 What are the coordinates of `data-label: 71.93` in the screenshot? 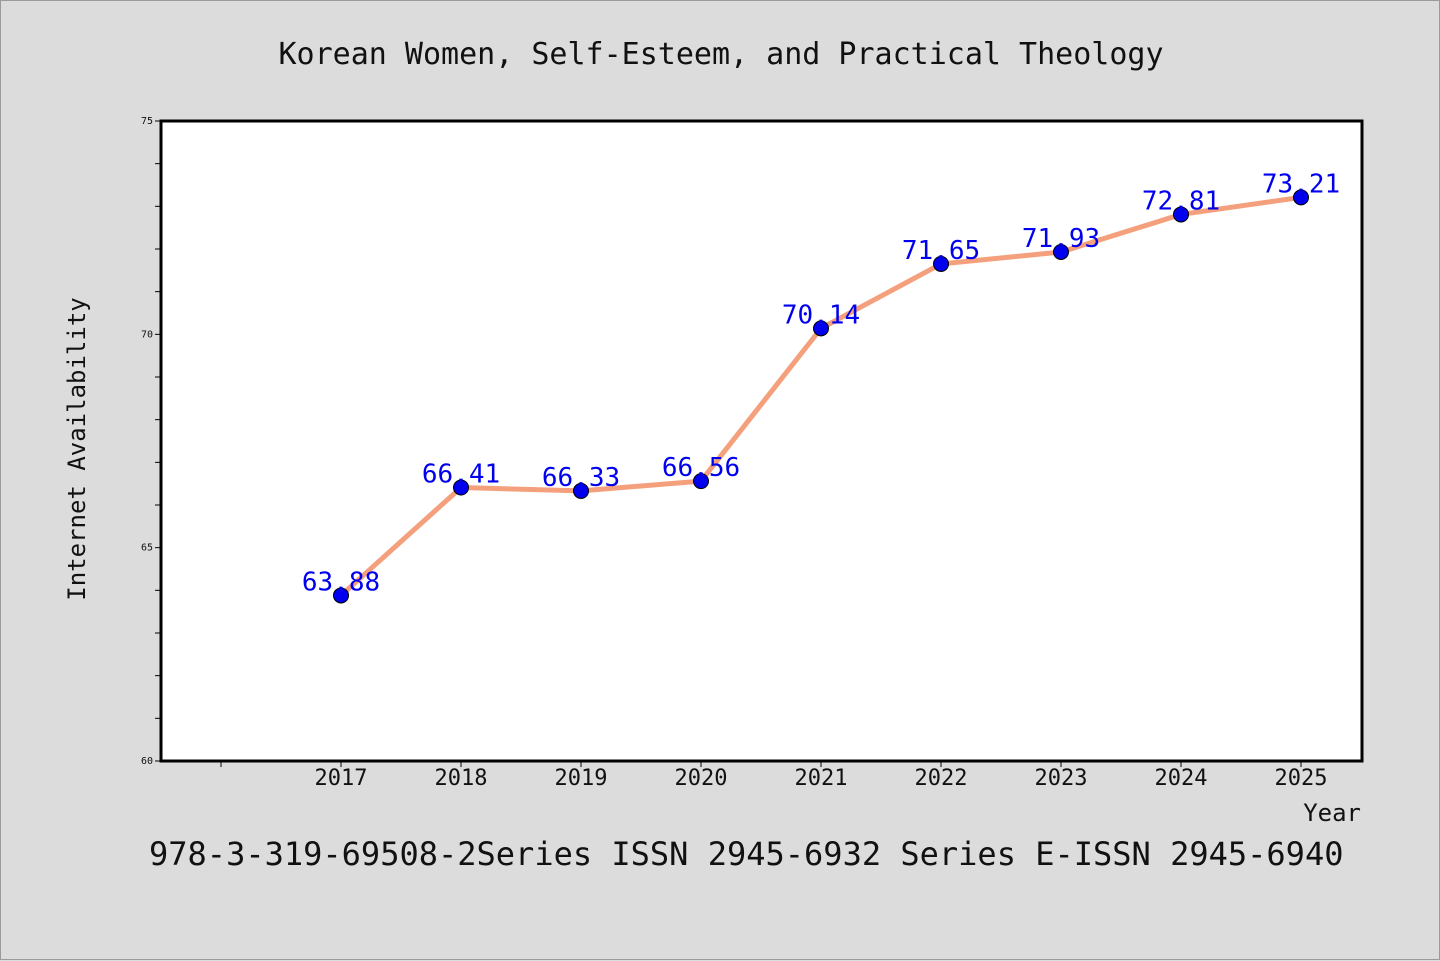 It's located at (1061, 239).